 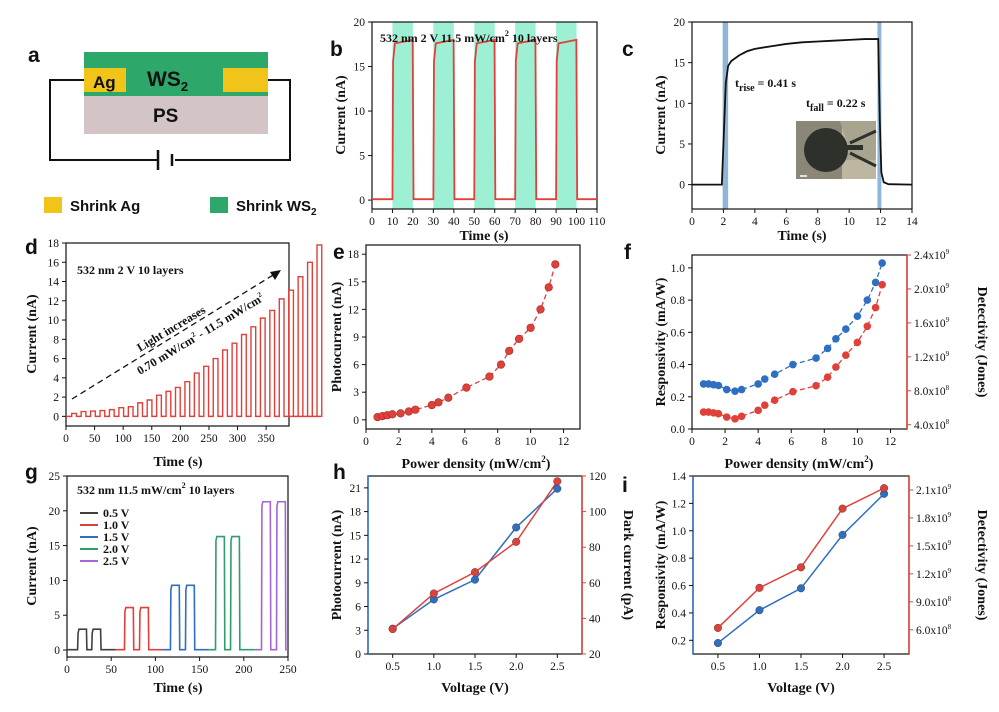 What do you see at coordinates (288, 670) in the screenshot?
I see `x-tick-label: 250` at bounding box center [288, 670].